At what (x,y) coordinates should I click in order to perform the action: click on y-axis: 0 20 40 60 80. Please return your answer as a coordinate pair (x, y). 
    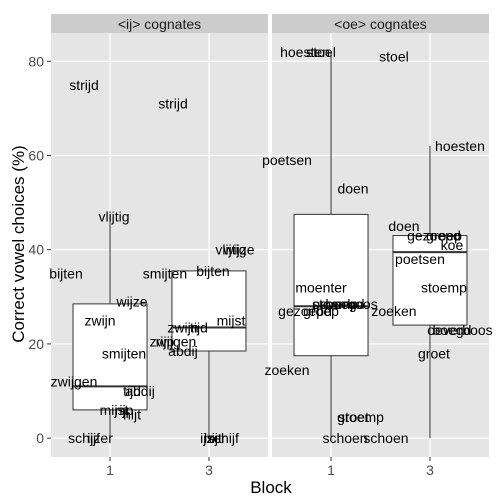
    Looking at the image, I should click on (39, 249).